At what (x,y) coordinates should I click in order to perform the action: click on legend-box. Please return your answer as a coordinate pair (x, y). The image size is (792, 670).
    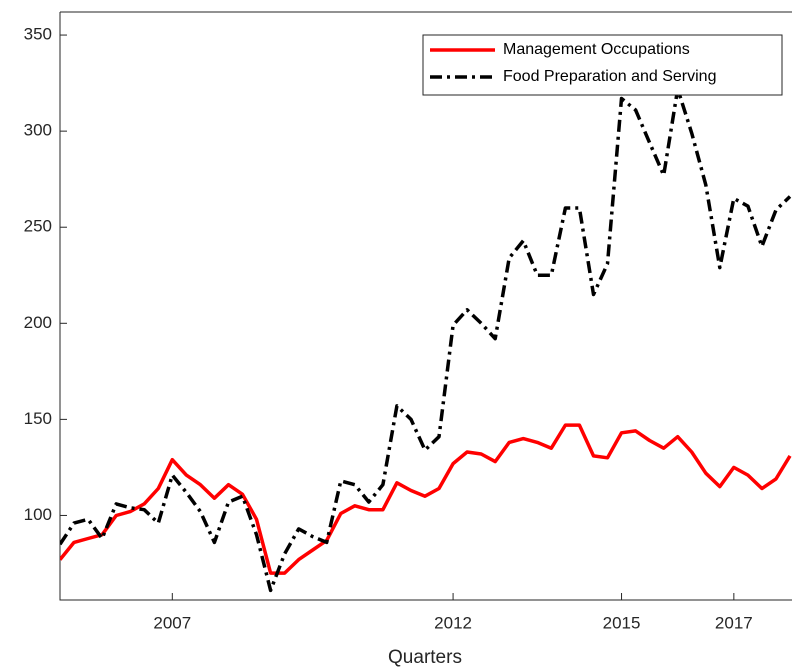
    Looking at the image, I should click on (602, 65).